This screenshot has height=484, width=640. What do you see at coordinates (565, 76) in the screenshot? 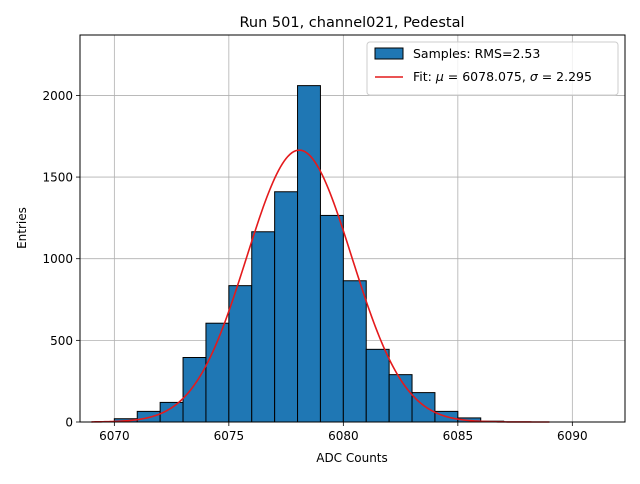
I see `legend-fit-suffix: = 2.295` at bounding box center [565, 76].